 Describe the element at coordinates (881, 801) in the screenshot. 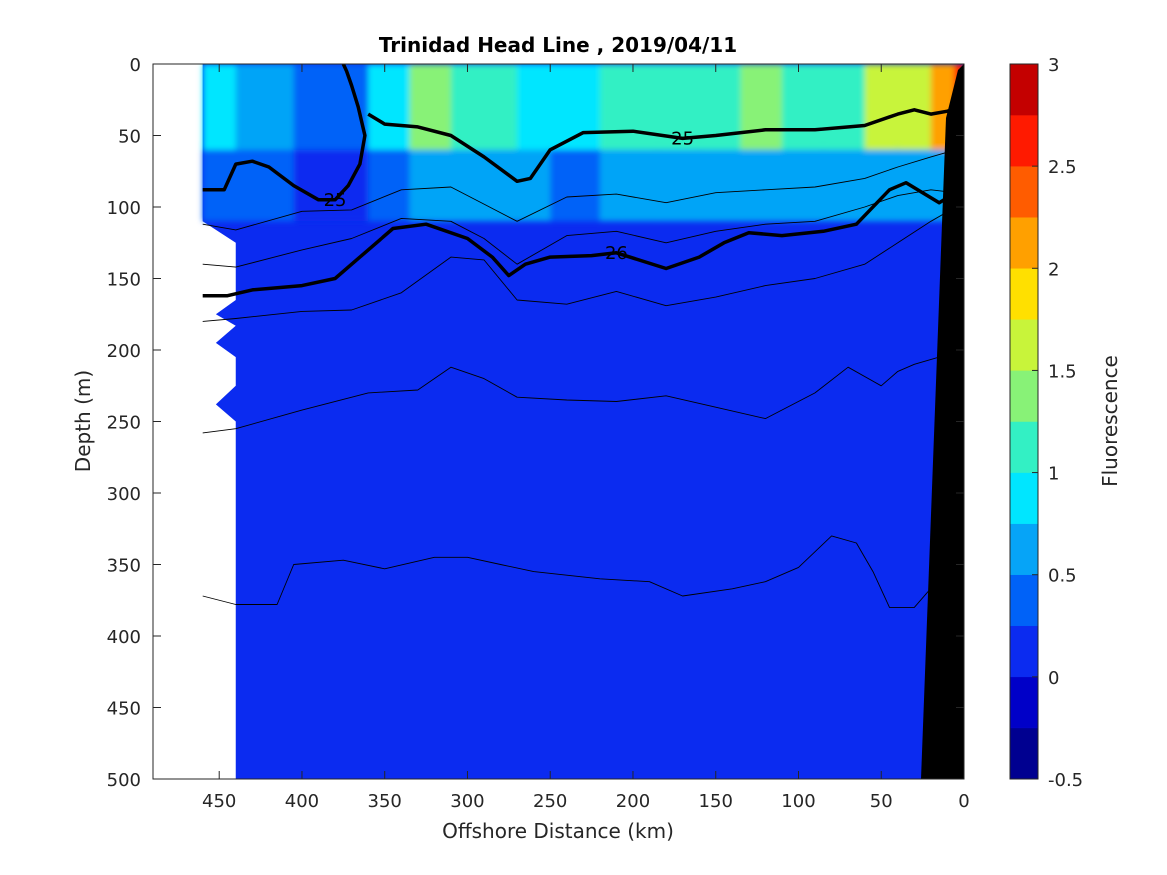

I see `x-tick-label: 50` at that location.